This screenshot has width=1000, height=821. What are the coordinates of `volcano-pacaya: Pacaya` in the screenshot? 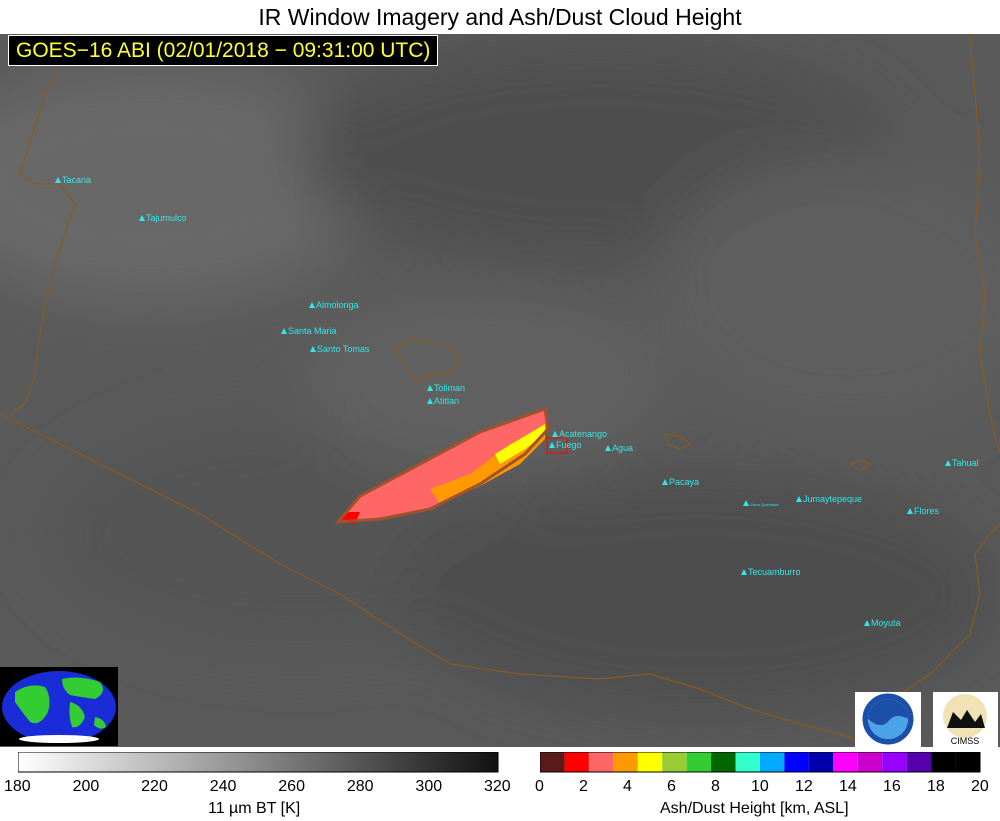 It's located at (680, 482).